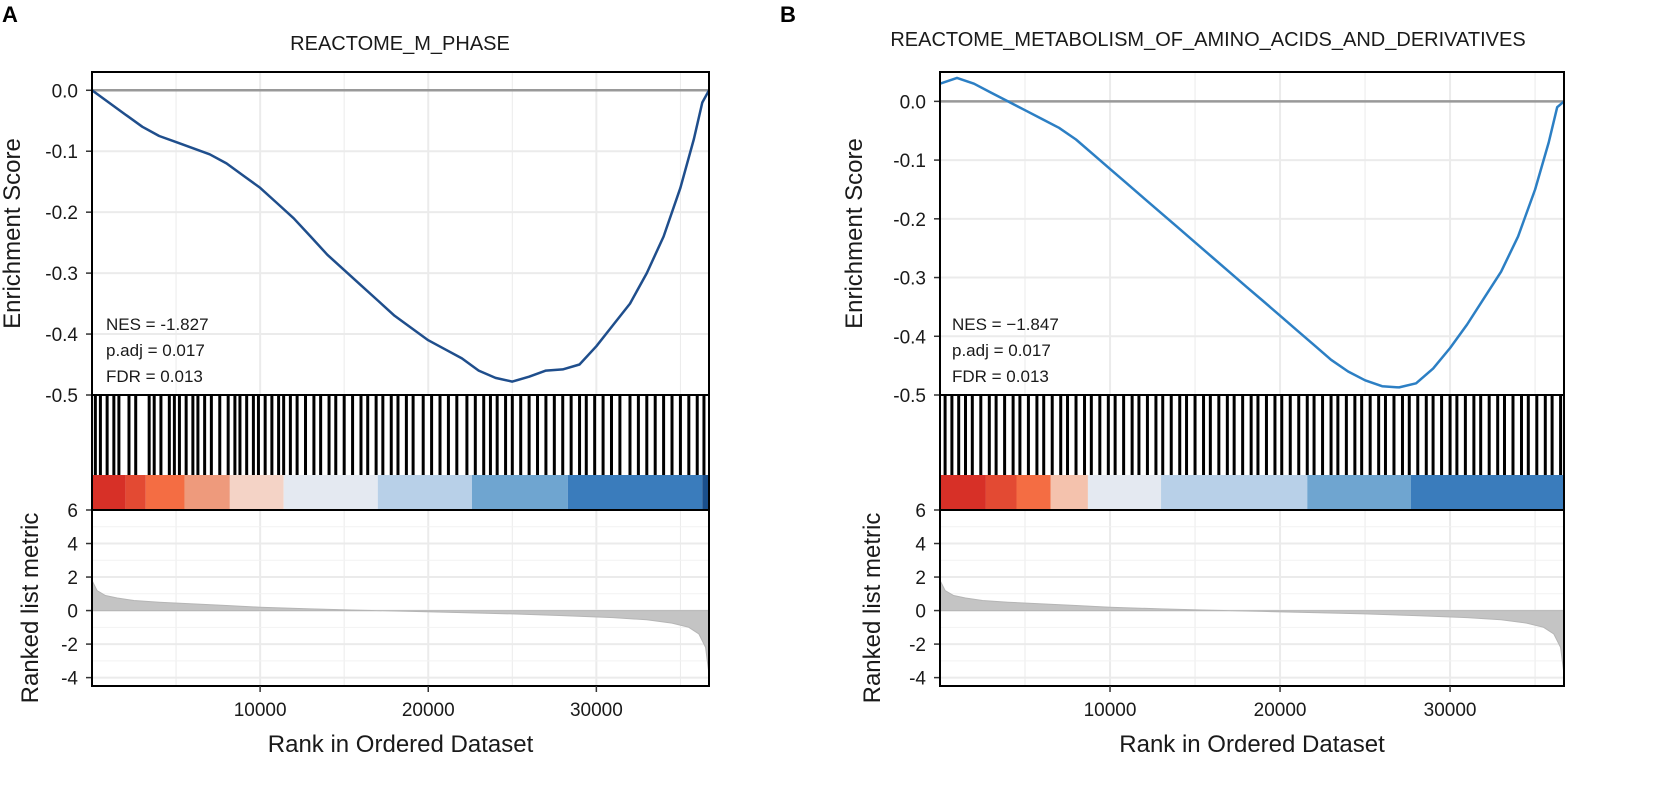  What do you see at coordinates (157, 324) in the screenshot?
I see `nes-stat: NES = -1.827` at bounding box center [157, 324].